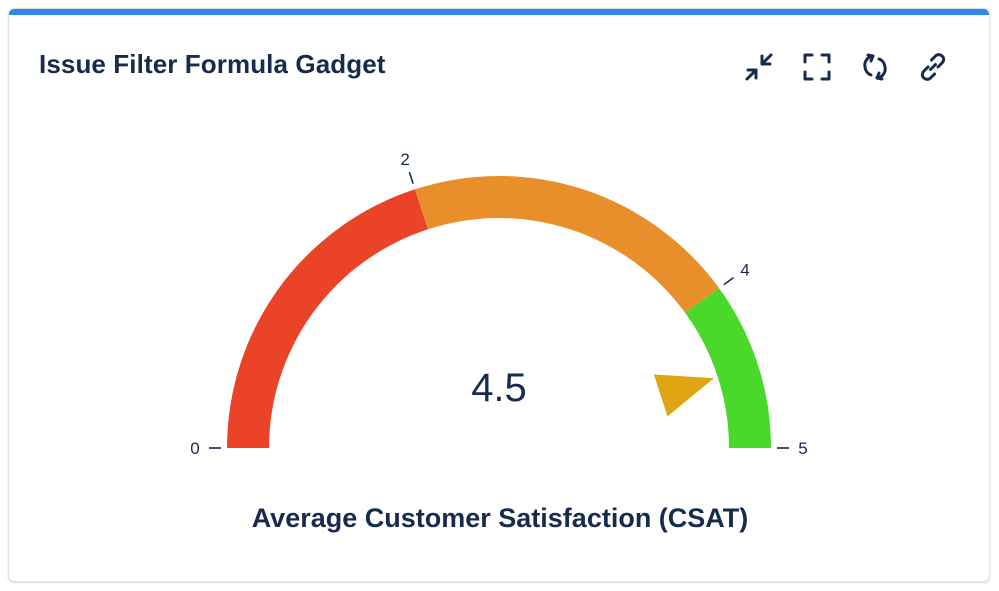 The image size is (999, 591). I want to click on link-button, so click(933, 67).